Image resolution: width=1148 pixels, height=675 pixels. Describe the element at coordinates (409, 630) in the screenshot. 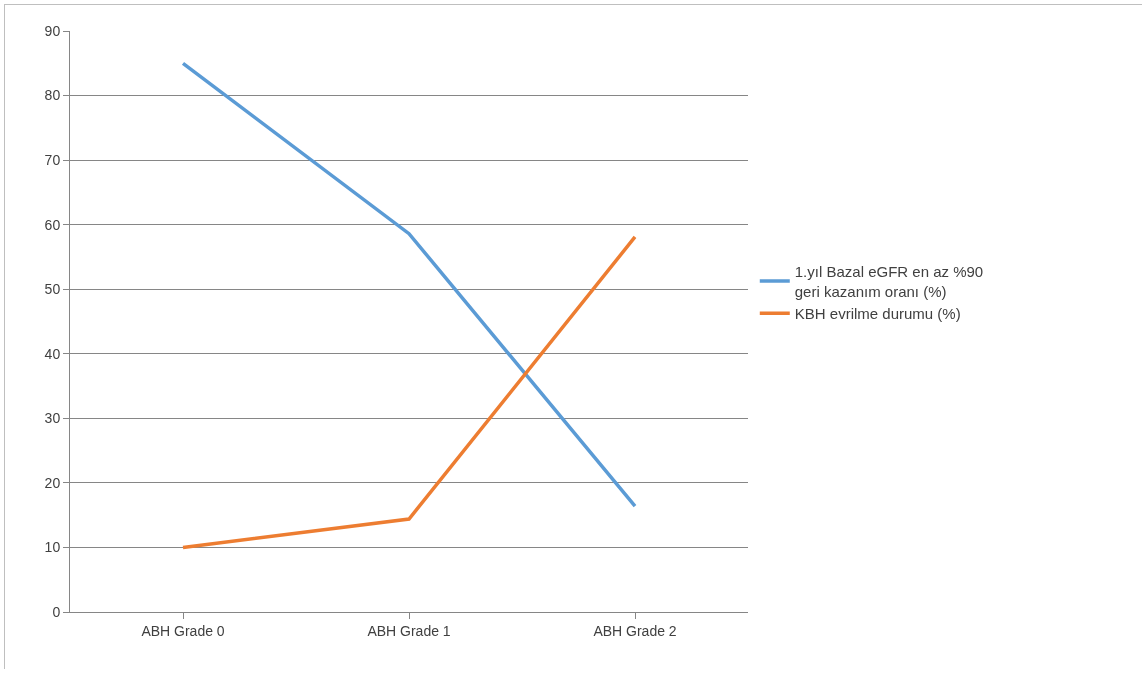

I see `x-tick-label: ABH Grade 1` at that location.